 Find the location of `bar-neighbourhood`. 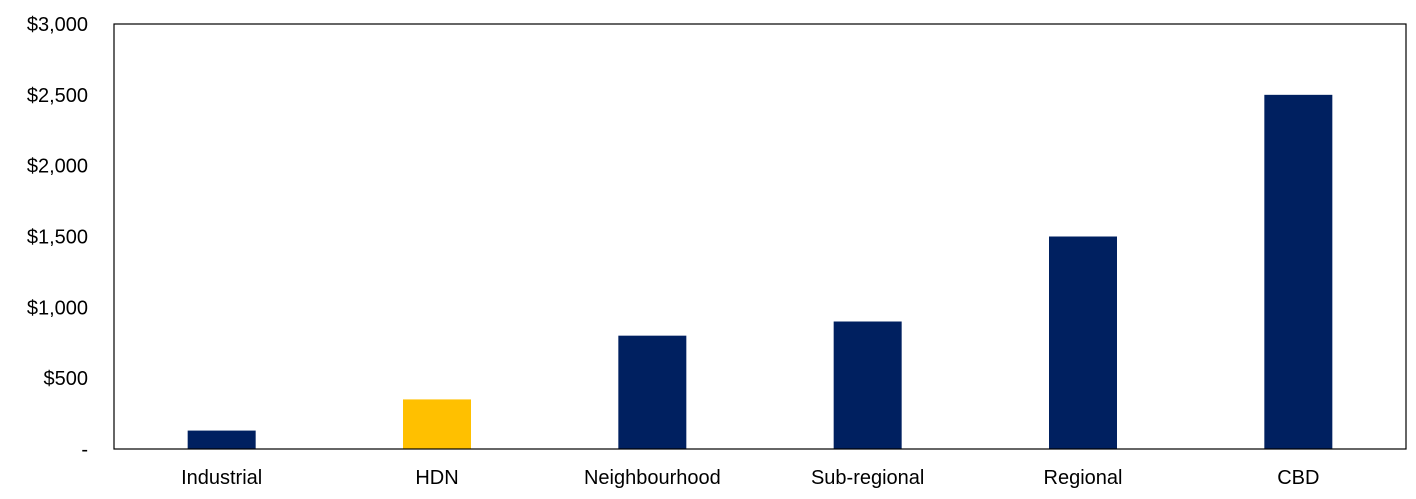

bar-neighbourhood is located at coordinates (652, 392).